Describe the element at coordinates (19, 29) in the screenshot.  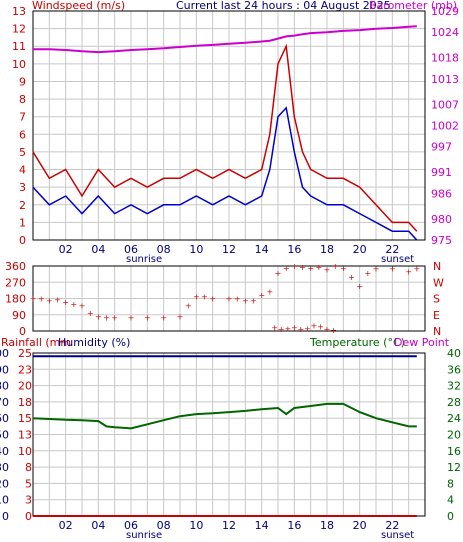
I see `windspeed-tick-label: 12` at that location.